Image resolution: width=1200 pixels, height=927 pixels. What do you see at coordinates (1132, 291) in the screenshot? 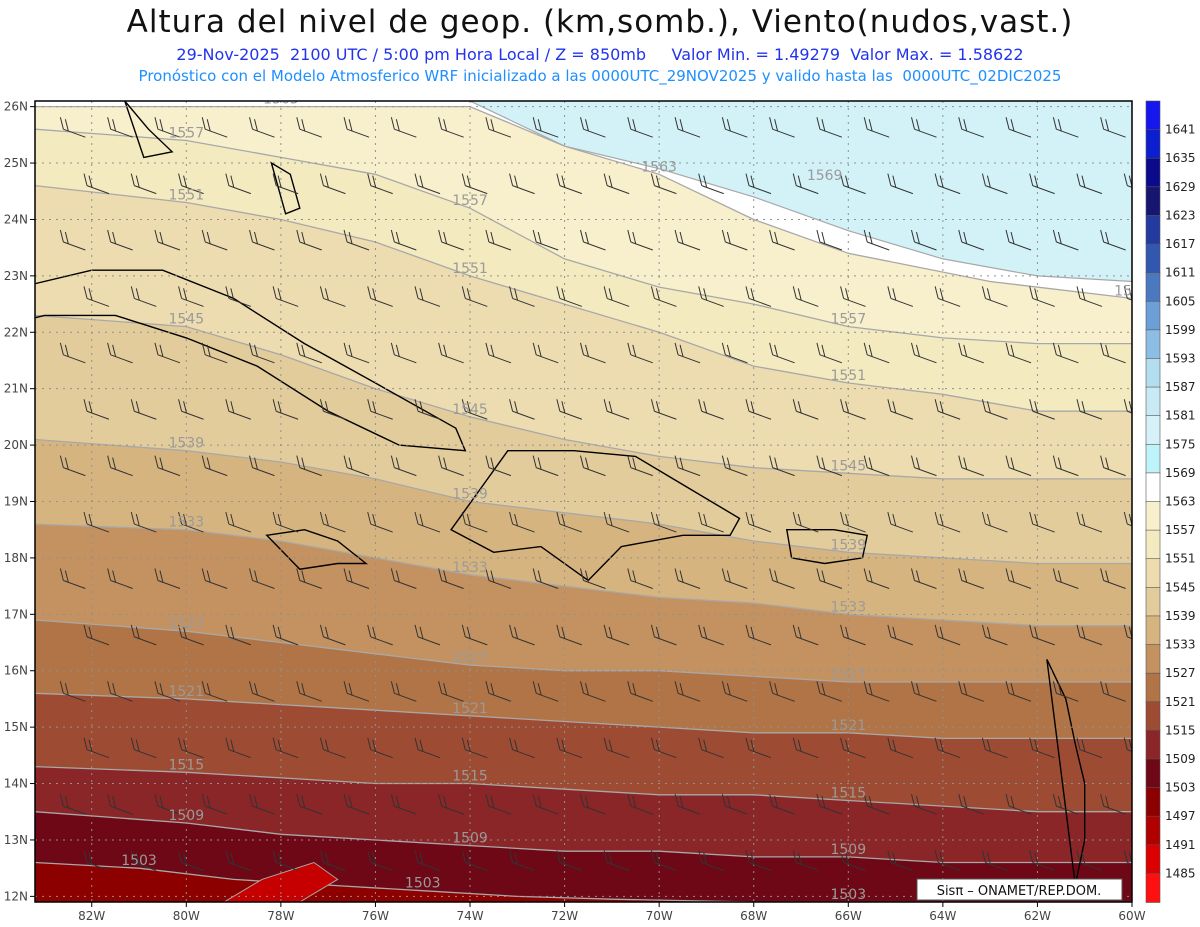
I see `contour-label: 1563` at bounding box center [1132, 291].